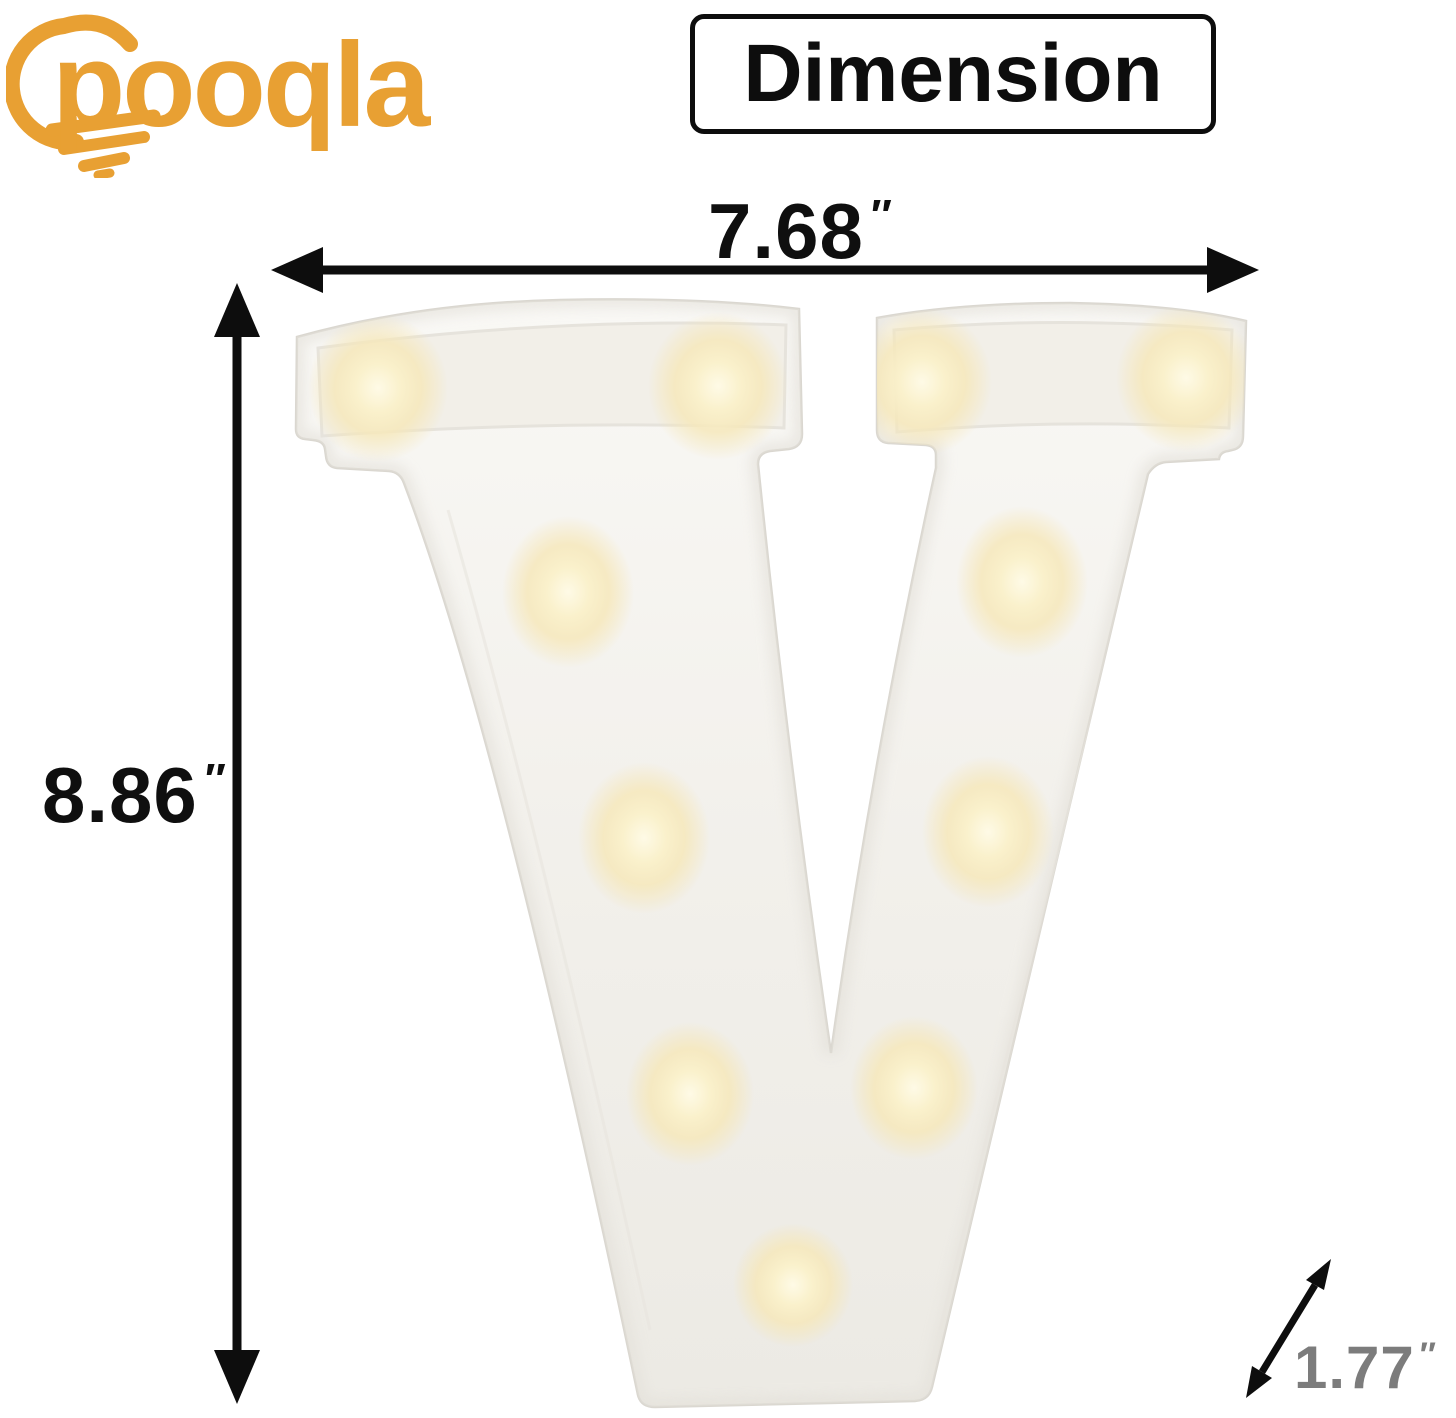 The width and height of the screenshot is (1456, 1418). Describe the element at coordinates (83, 96) in the screenshot. I see `lightbulb-icon` at that location.